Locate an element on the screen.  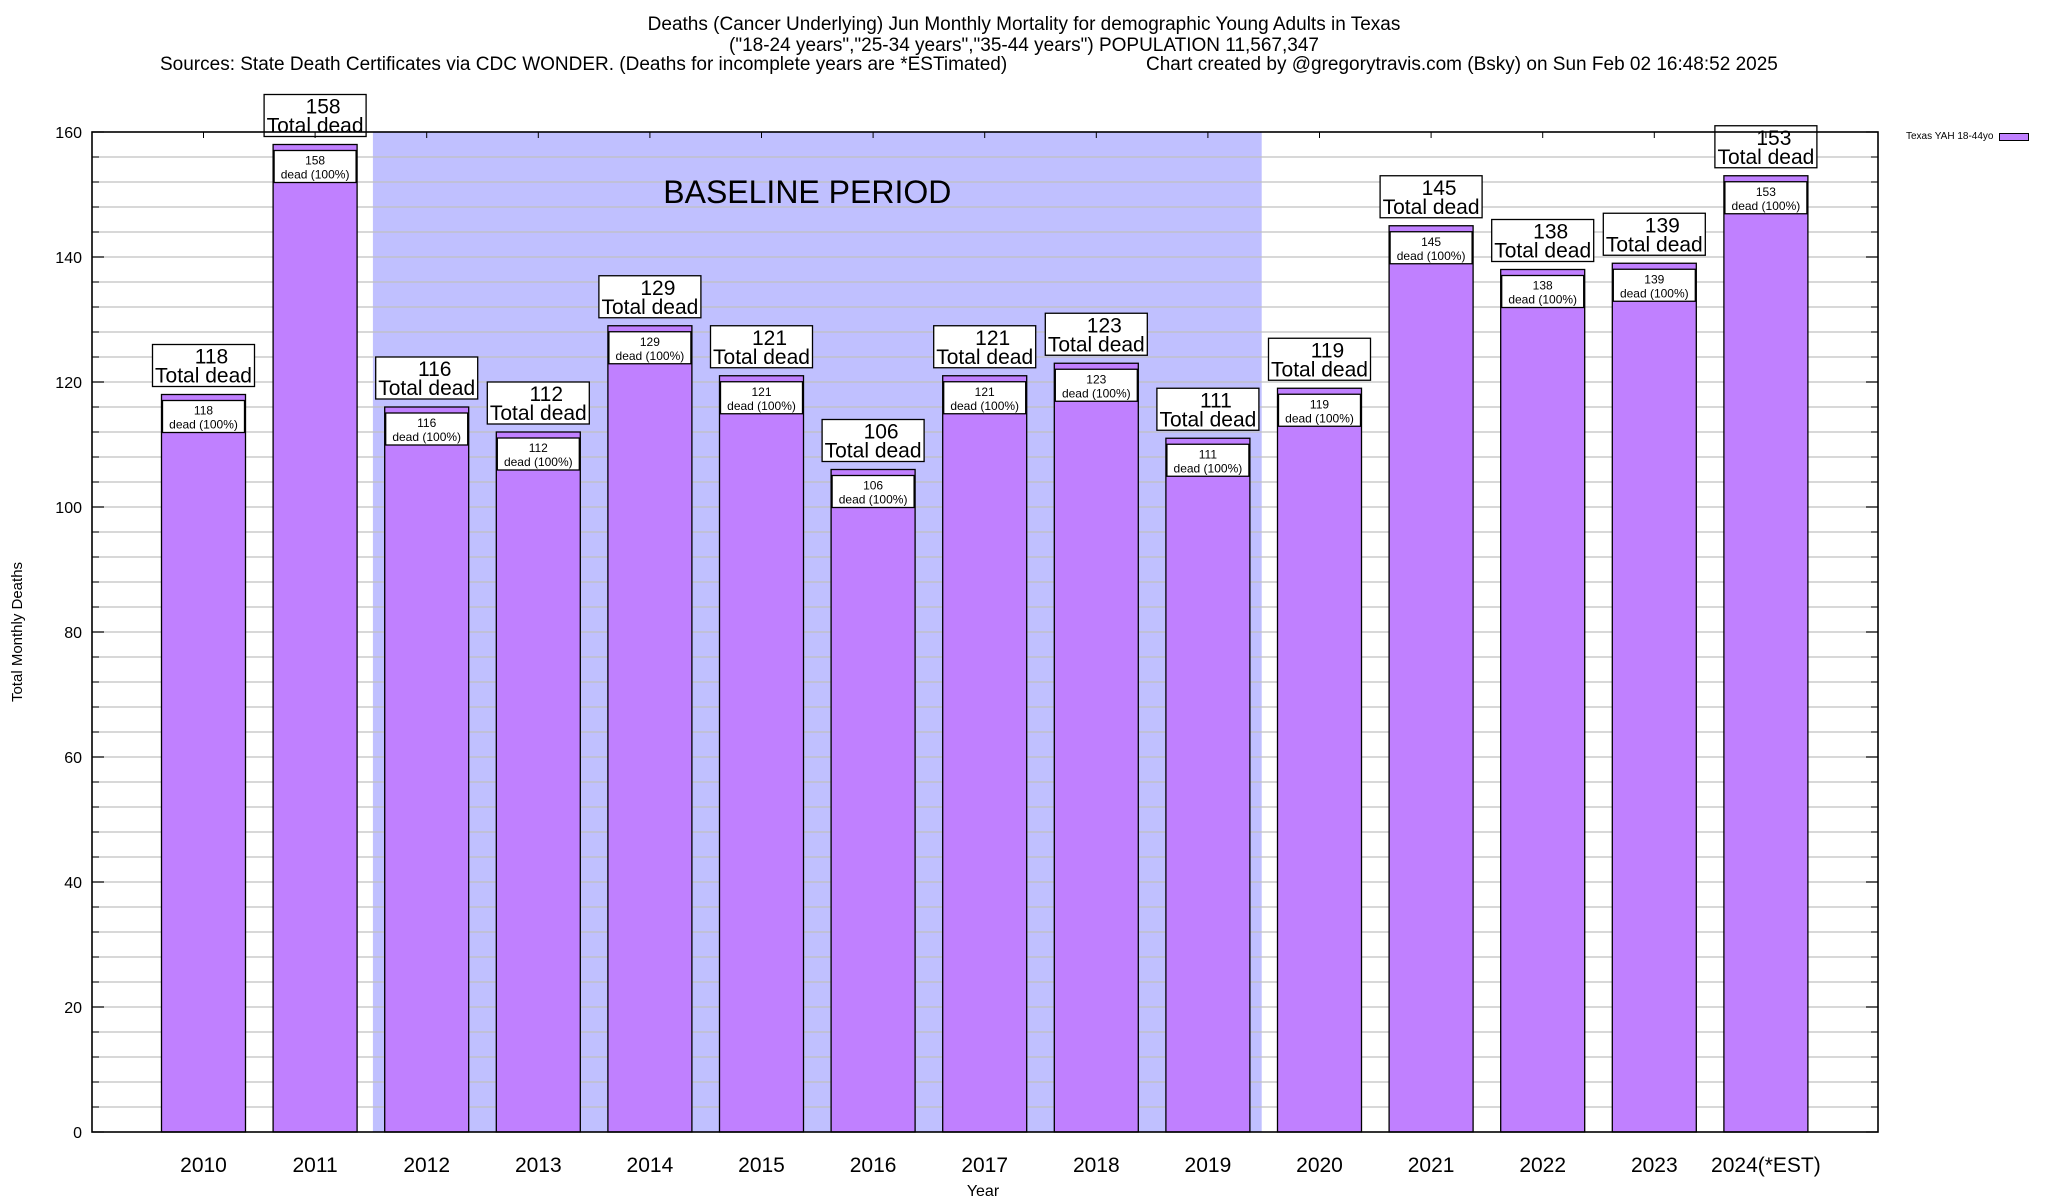
inner-value-label: 121 is located at coordinates (761, 392).